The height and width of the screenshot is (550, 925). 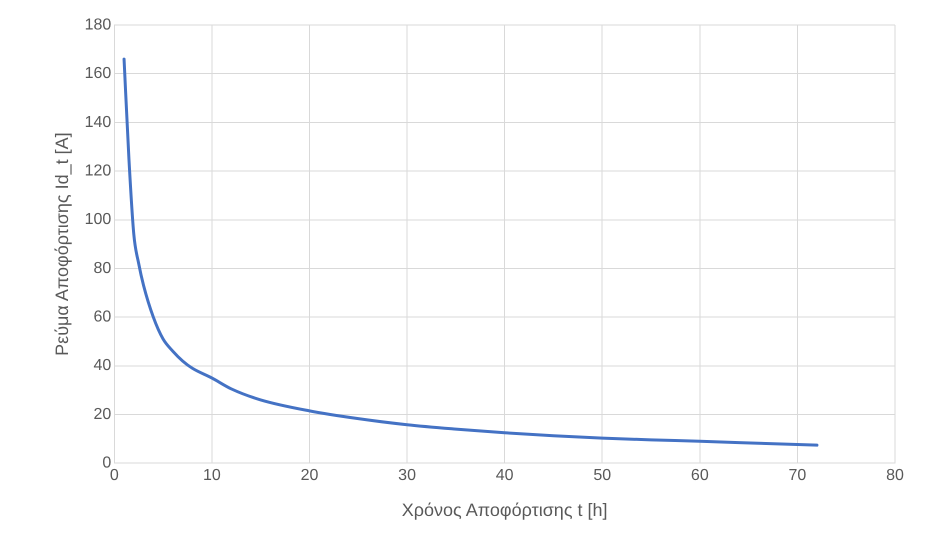 What do you see at coordinates (98, 25) in the screenshot?
I see `y-tick-label: 180` at bounding box center [98, 25].